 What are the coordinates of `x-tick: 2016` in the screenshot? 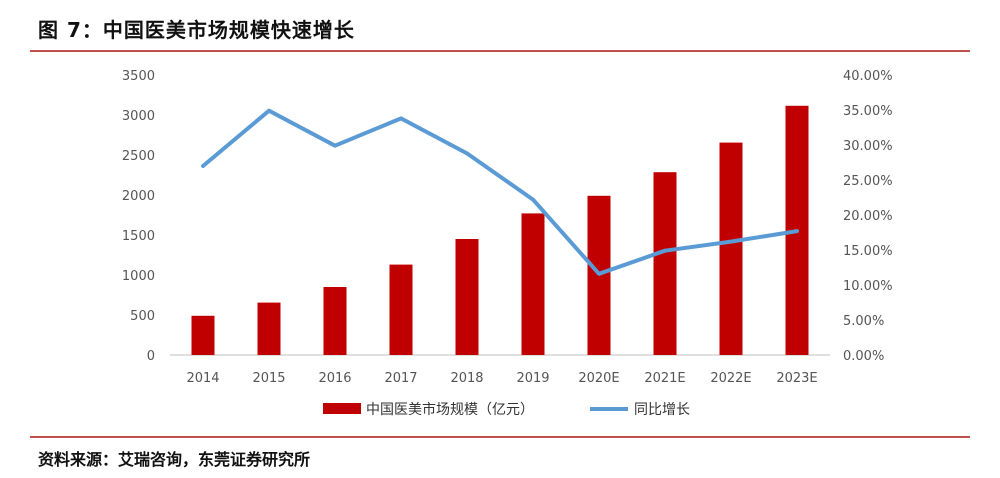 It's located at (334, 378).